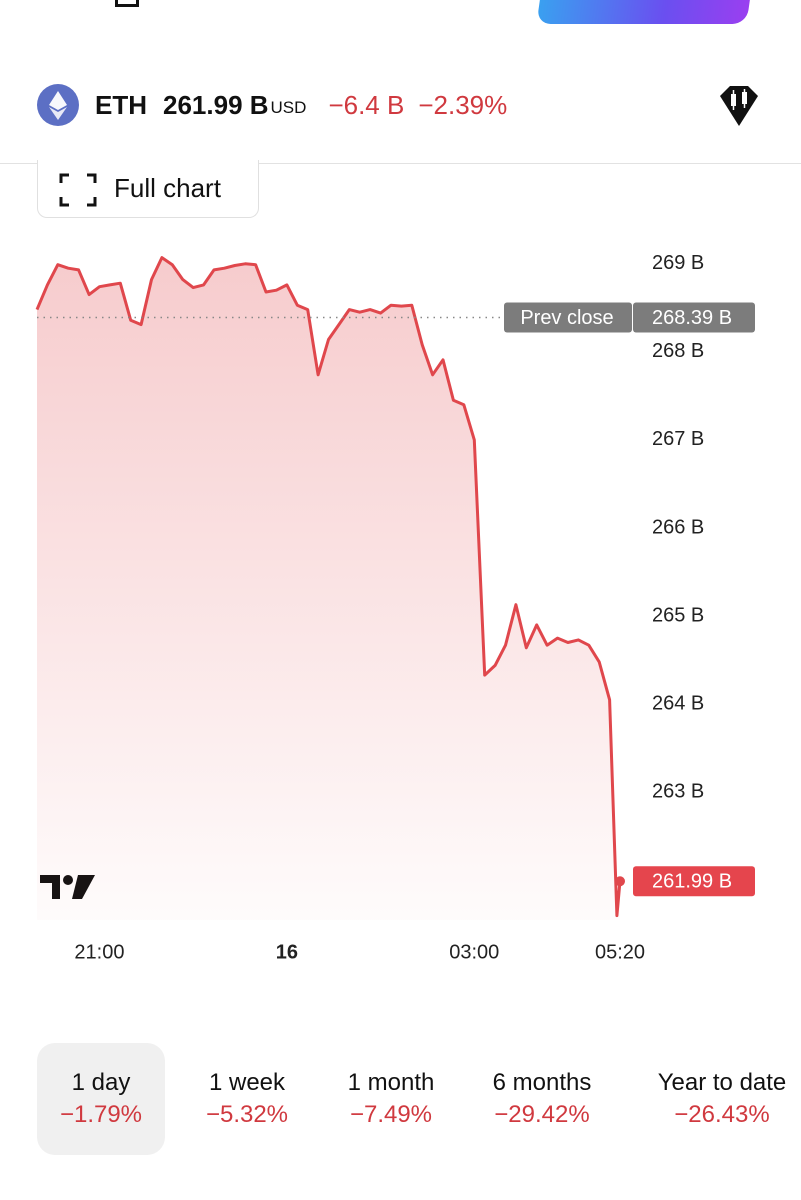 This screenshot has height=1200, width=801. What do you see at coordinates (722, 1114) in the screenshot?
I see `period-change: −26.43%` at bounding box center [722, 1114].